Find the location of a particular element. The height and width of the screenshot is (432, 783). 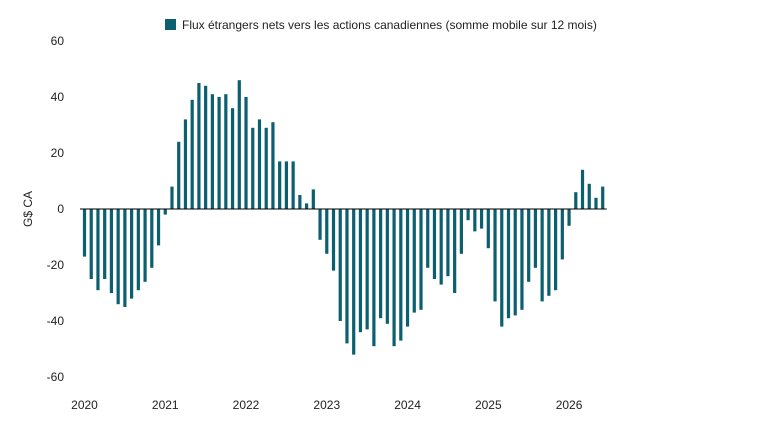

y-tick-label: -60 is located at coordinates (56, 377).